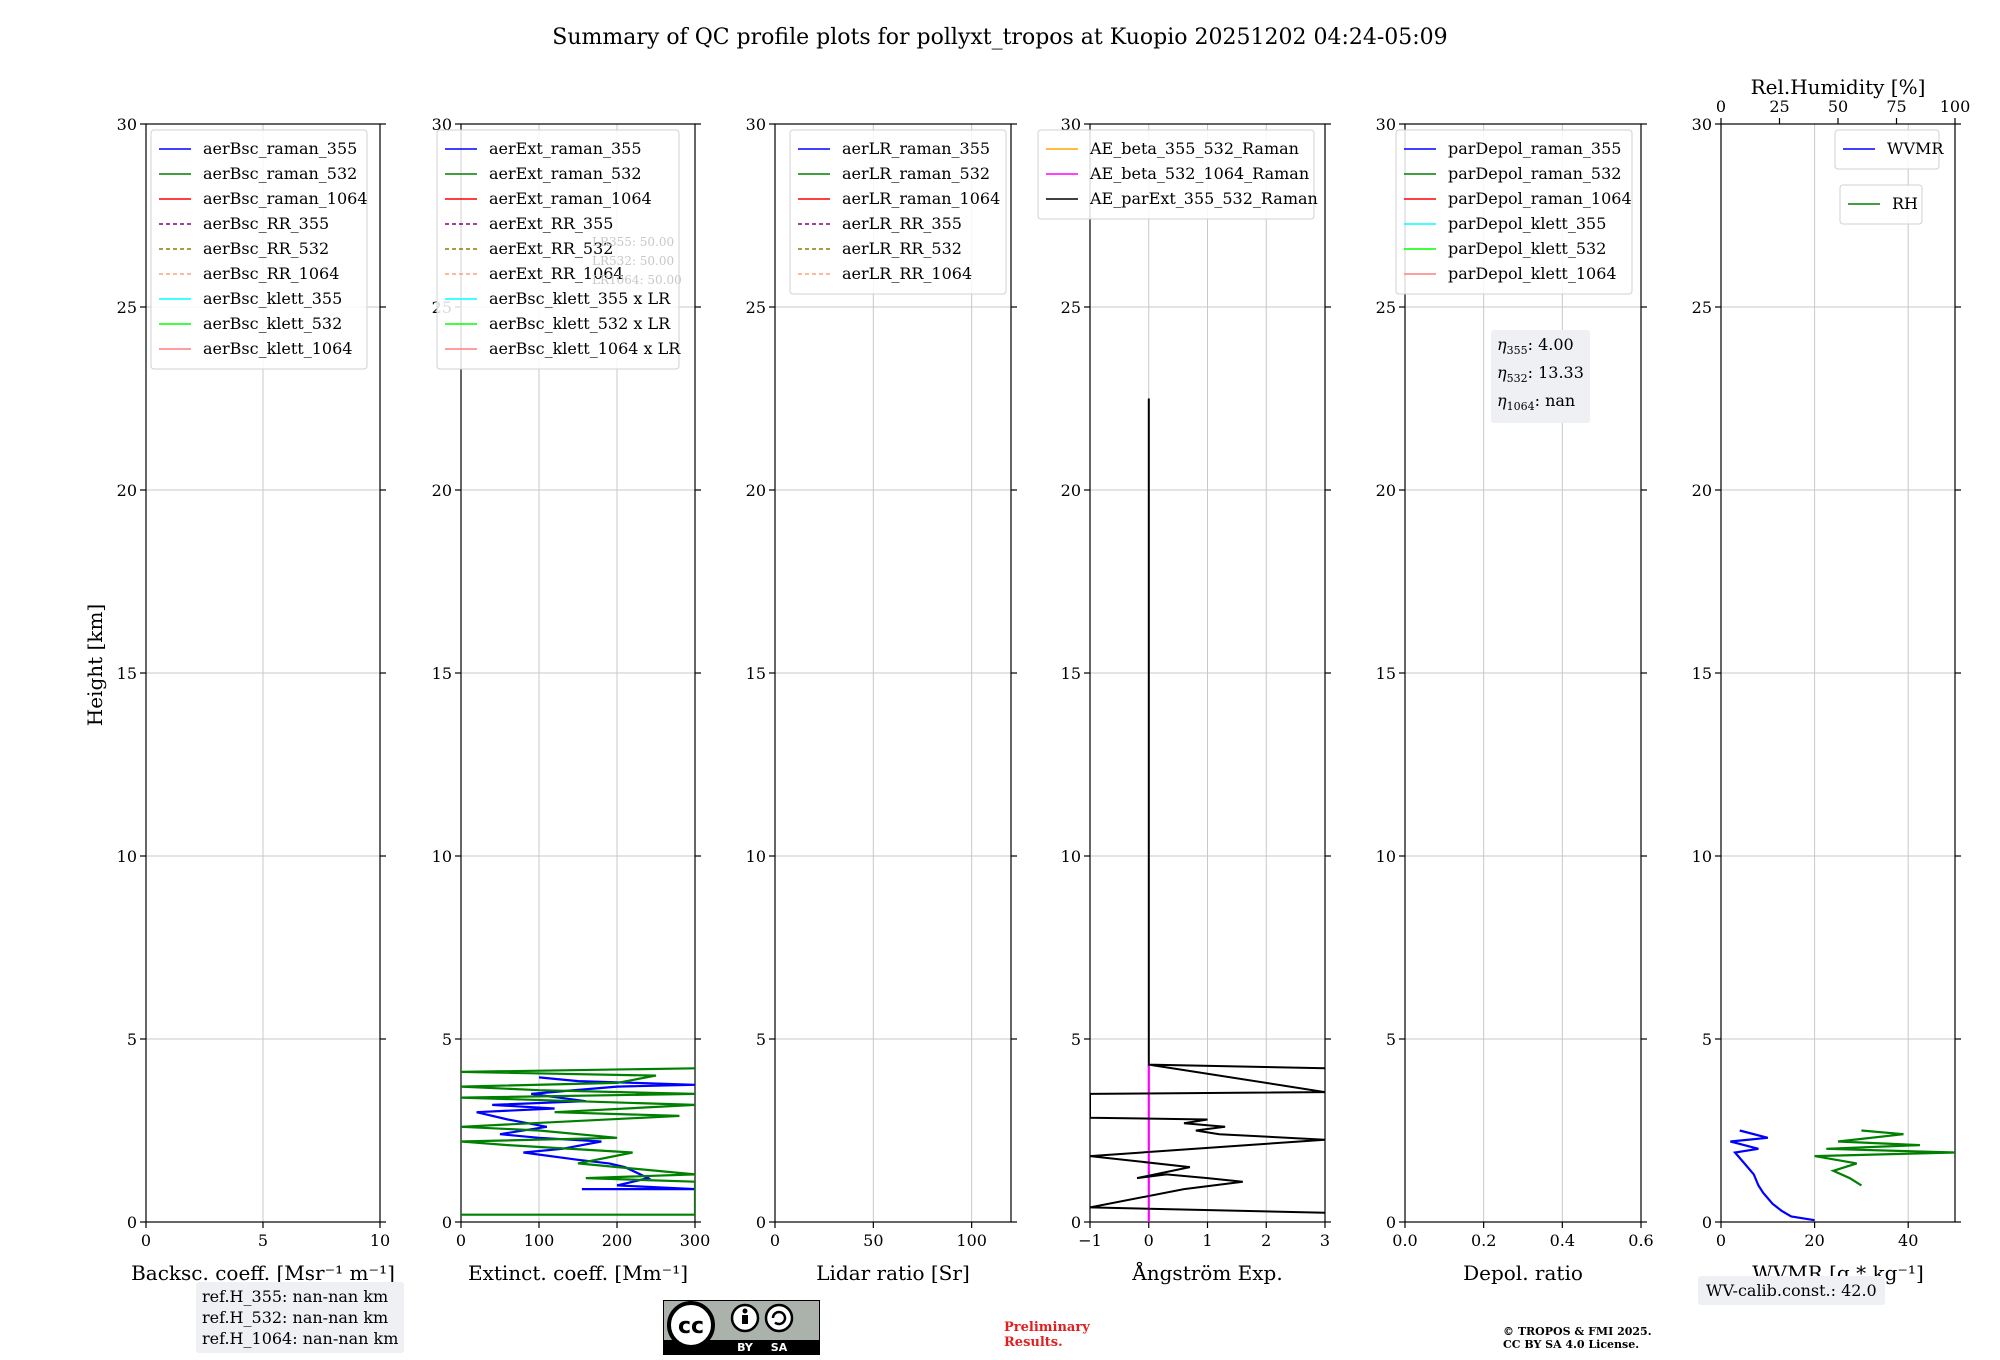 Image resolution: width=2000 pixels, height=1360 pixels. I want to click on x-axis-label: Extinct. coeff. [Mm⁻¹], so click(578, 1273).